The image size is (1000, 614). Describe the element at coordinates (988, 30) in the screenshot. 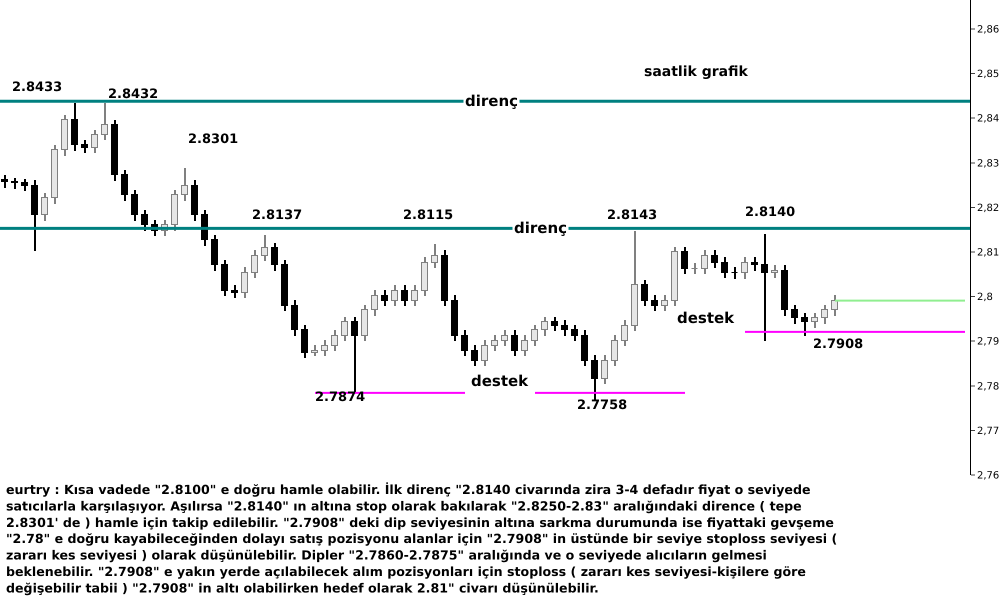

I see `y-tick-label: 2,86` at that location.